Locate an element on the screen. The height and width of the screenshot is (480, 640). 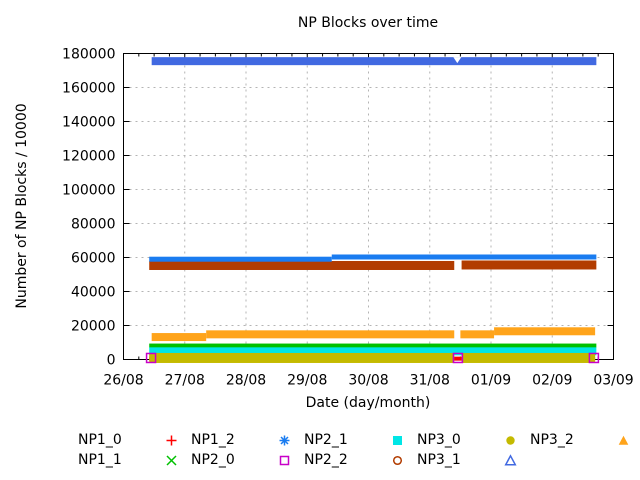
cross-icon is located at coordinates (171, 460).